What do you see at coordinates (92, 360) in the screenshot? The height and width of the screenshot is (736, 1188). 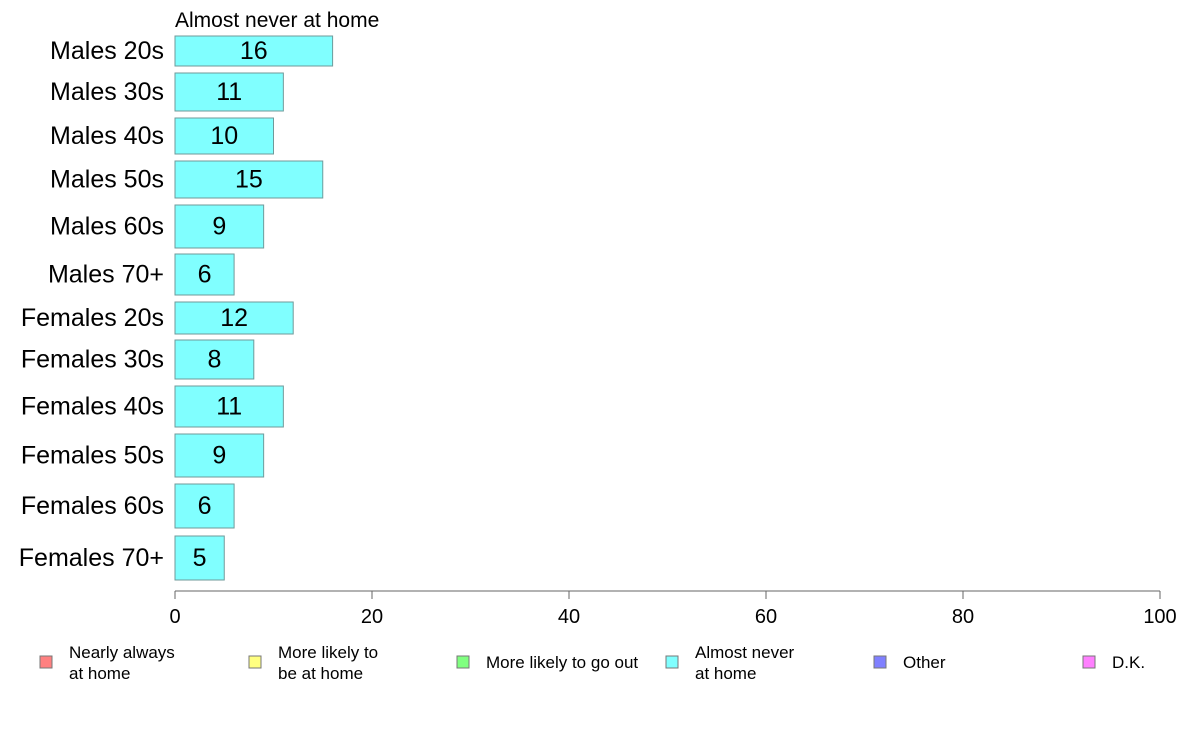 I see `category-label: Females 30s` at bounding box center [92, 360].